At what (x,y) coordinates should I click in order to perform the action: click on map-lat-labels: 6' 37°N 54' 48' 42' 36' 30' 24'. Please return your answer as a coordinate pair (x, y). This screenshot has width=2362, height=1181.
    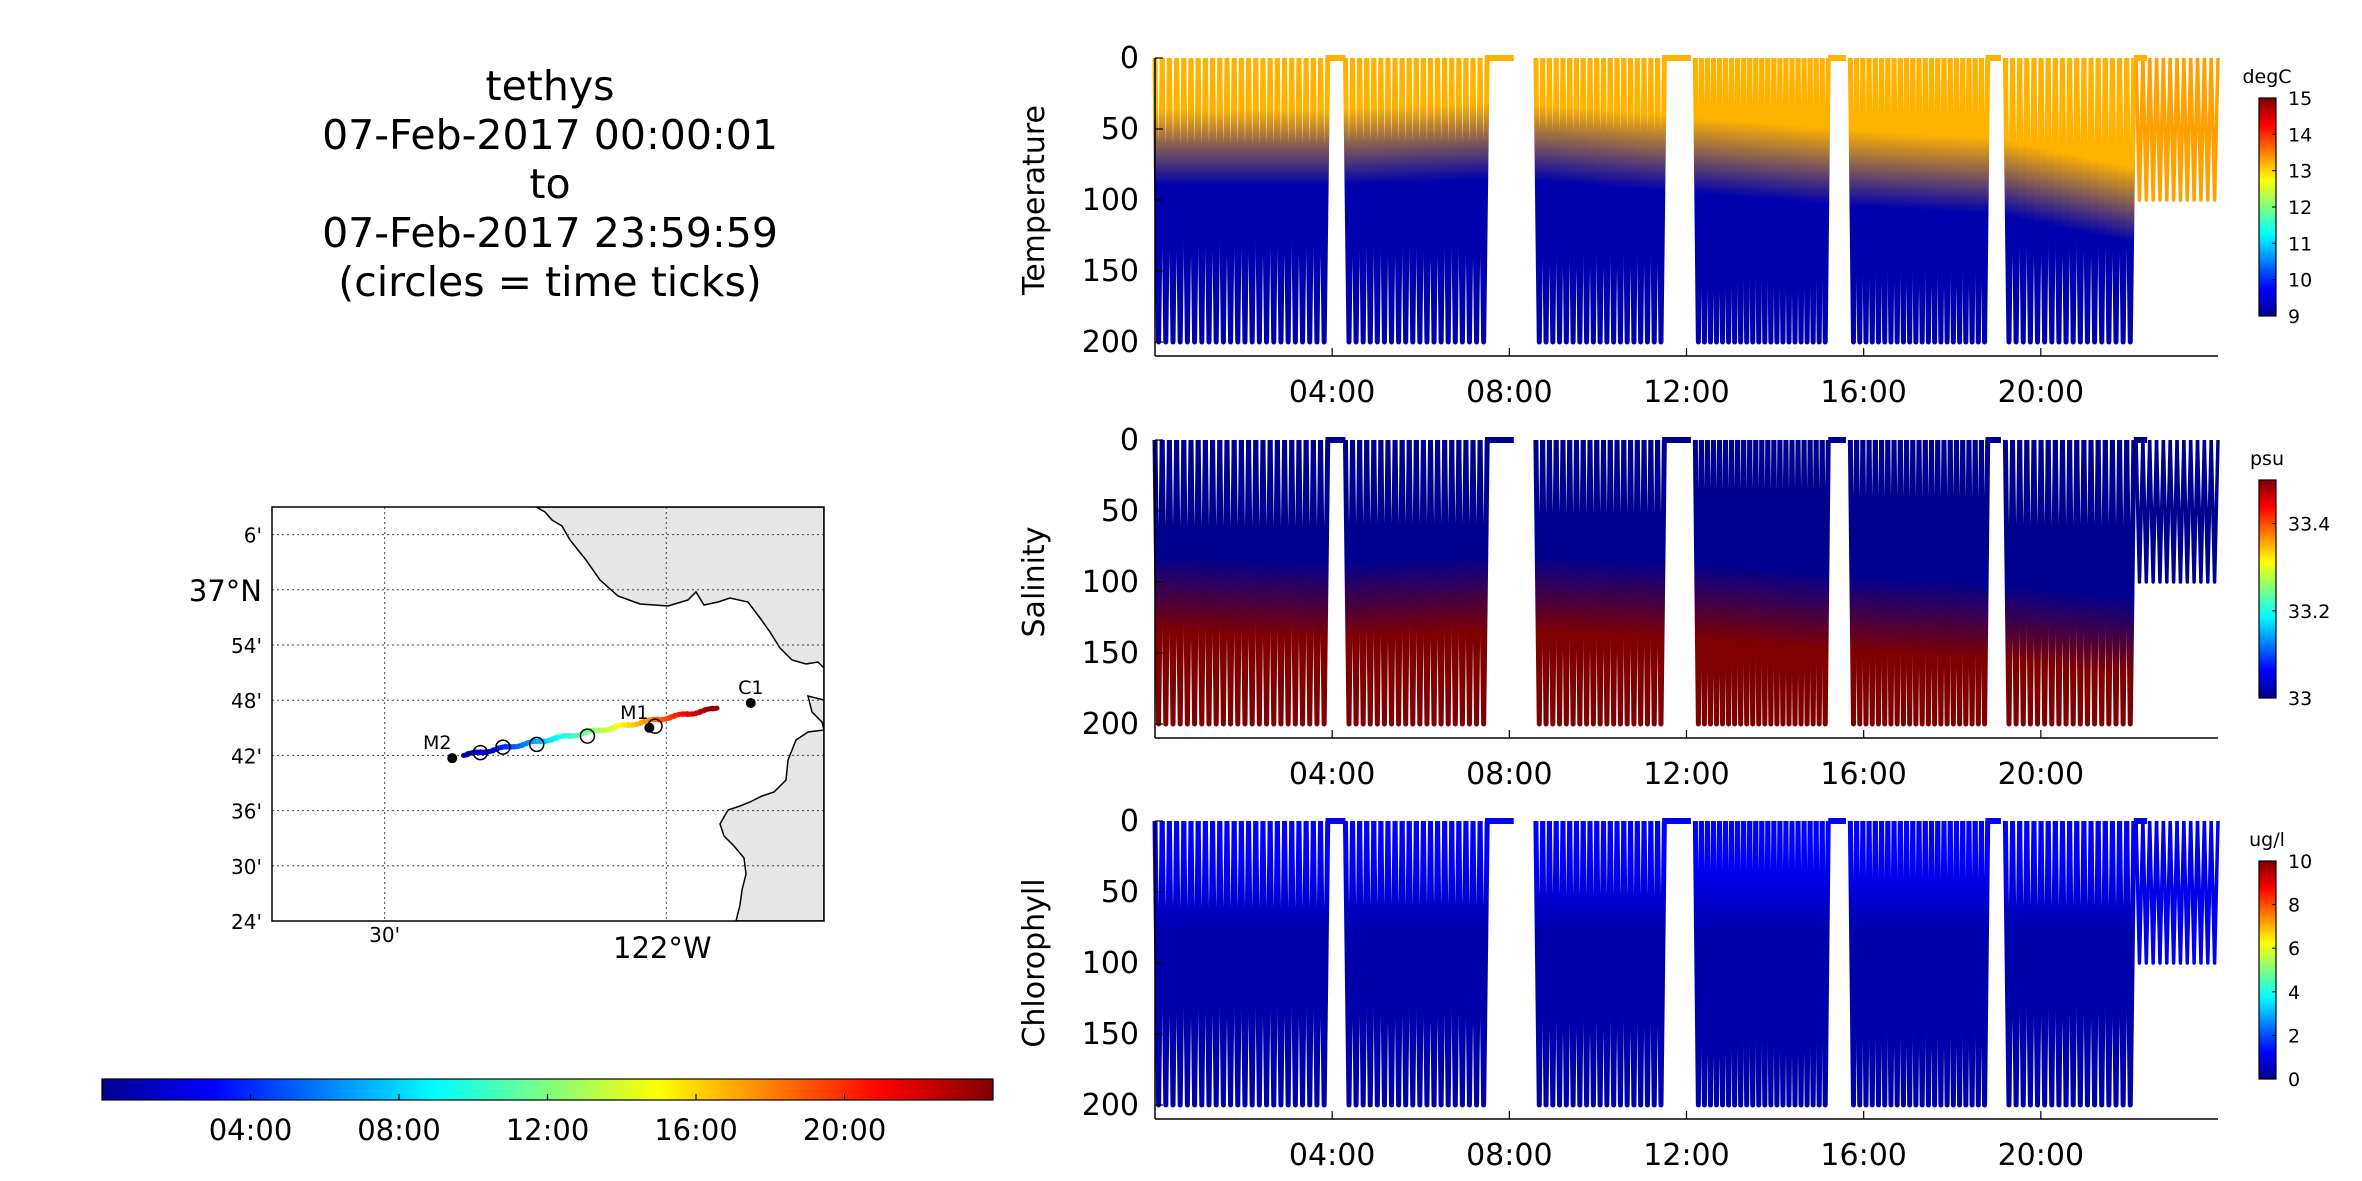
    Looking at the image, I should click on (225, 729).